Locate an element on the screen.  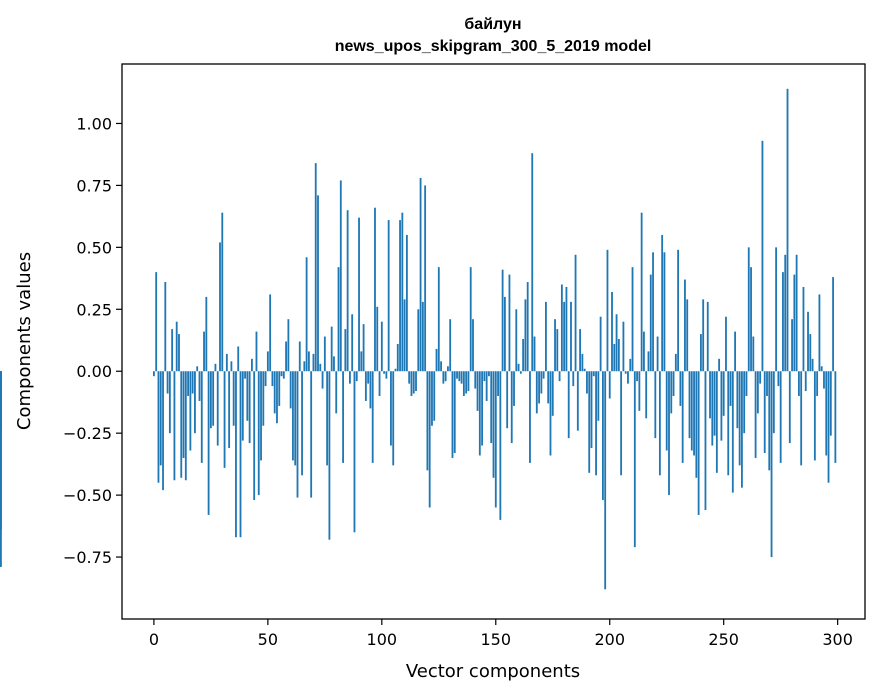
chart-subtitle: news_upos_skipgram_300_5_2019 model is located at coordinates (493, 46).